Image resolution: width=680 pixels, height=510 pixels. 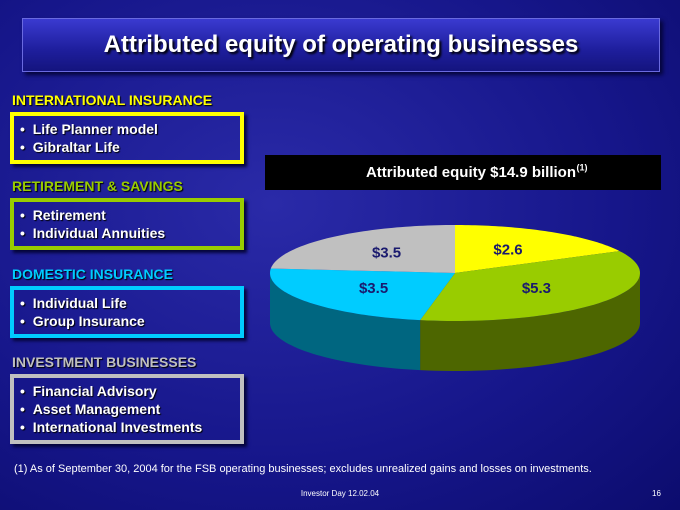 I want to click on section-box: RetirementIndividual Annuities, so click(x=127, y=224).